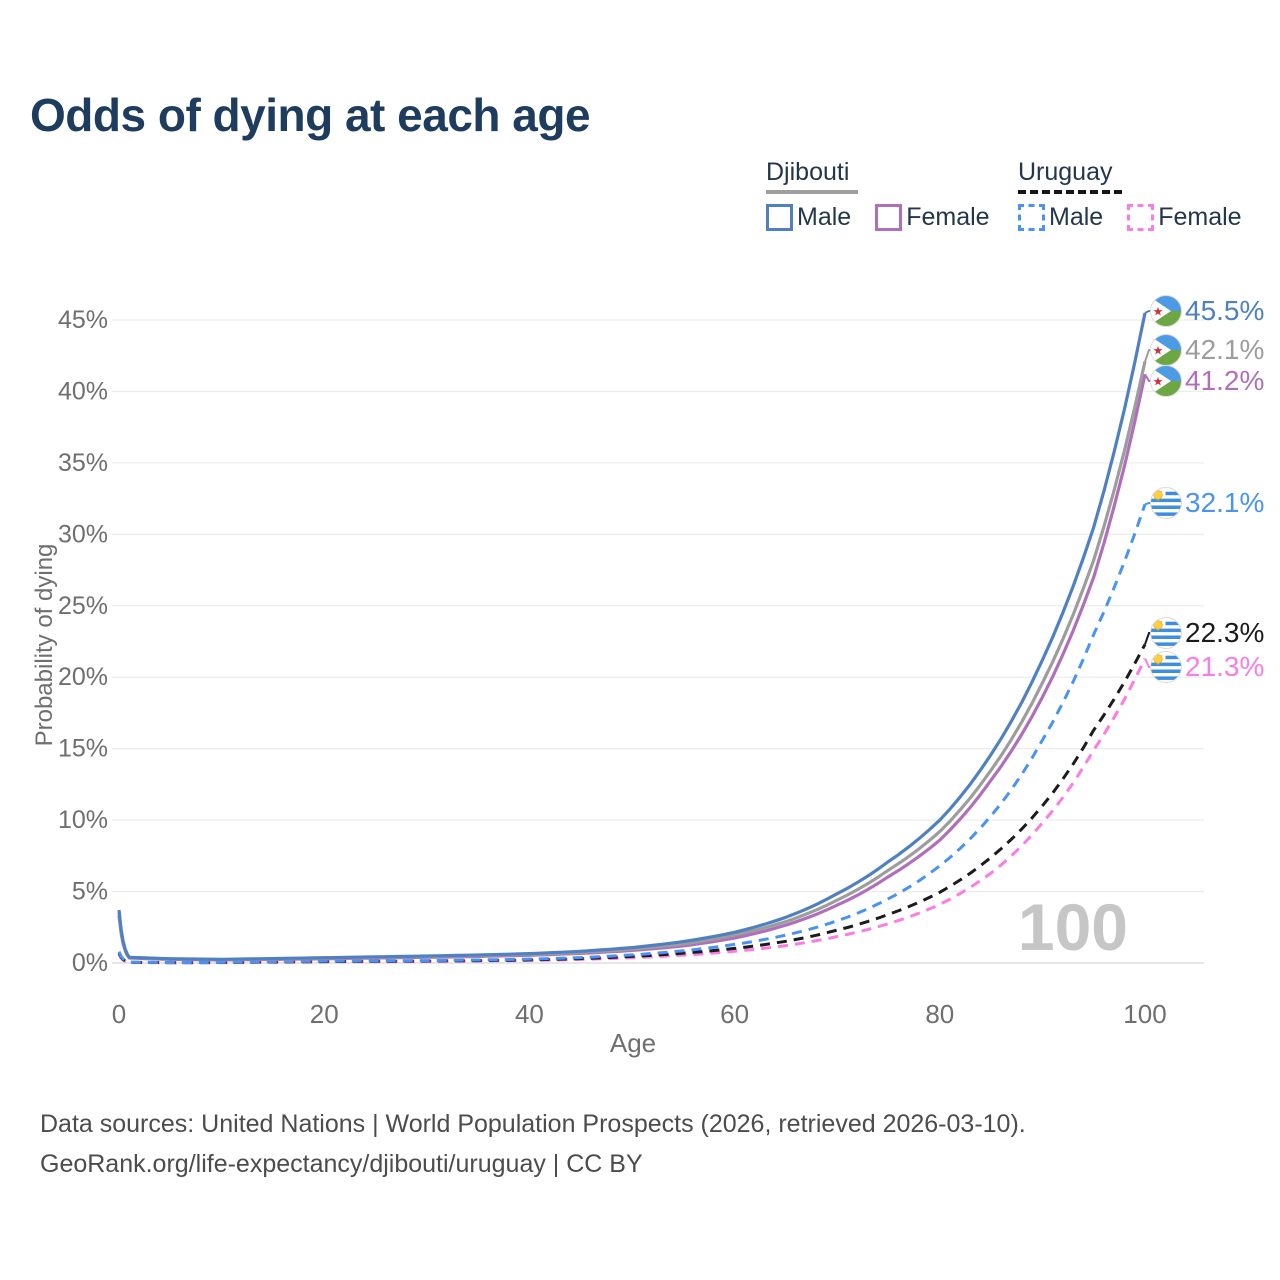 The height and width of the screenshot is (1280, 1280). Describe the element at coordinates (90, 963) in the screenshot. I see `y-tick-label: 0%` at that location.